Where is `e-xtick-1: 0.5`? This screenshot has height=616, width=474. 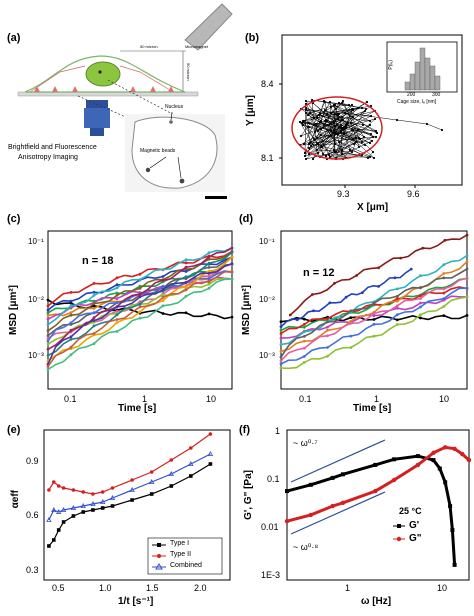
e-xtick-1: 0.5 is located at coordinates (58, 588).